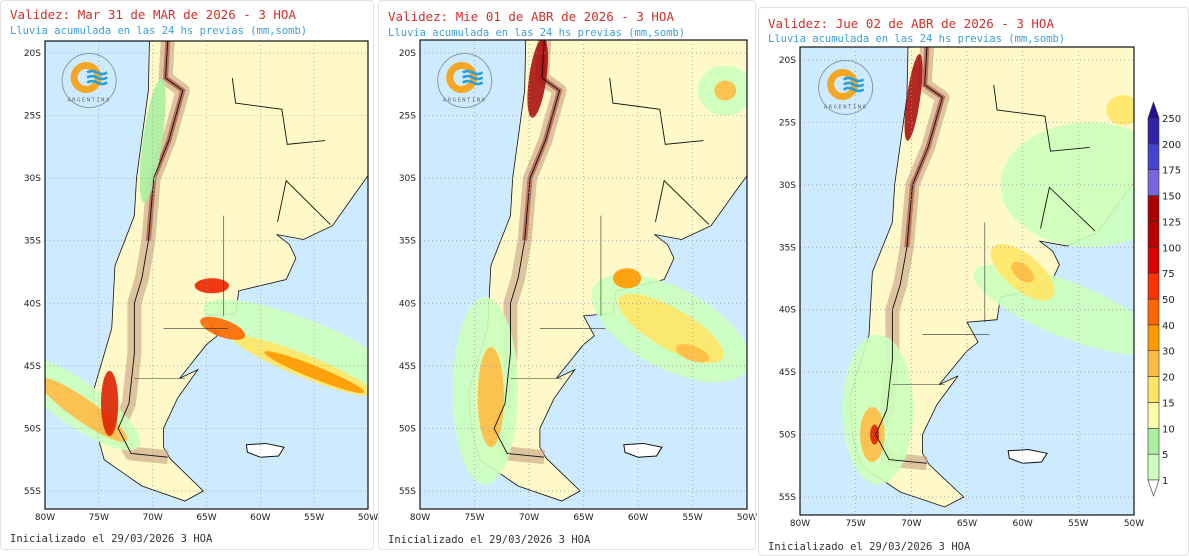  What do you see at coordinates (1171, 119) in the screenshot?
I see `colorbar-label: 250` at bounding box center [1171, 119].